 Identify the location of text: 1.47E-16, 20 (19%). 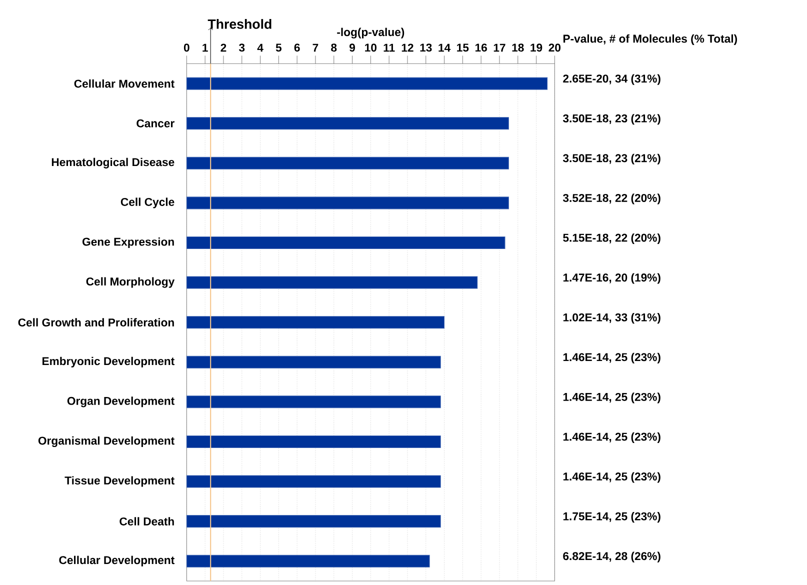
(611, 278).